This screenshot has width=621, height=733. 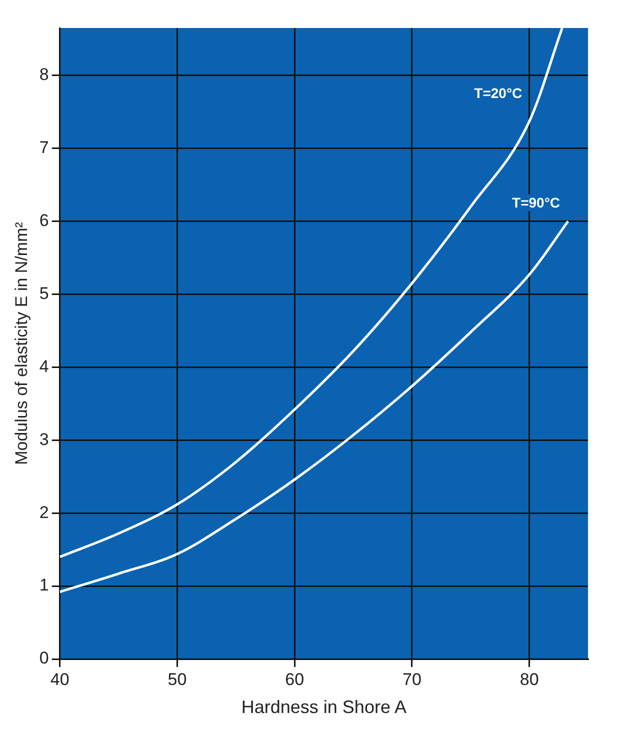 I want to click on y-tick-label: 8, so click(x=44, y=74).